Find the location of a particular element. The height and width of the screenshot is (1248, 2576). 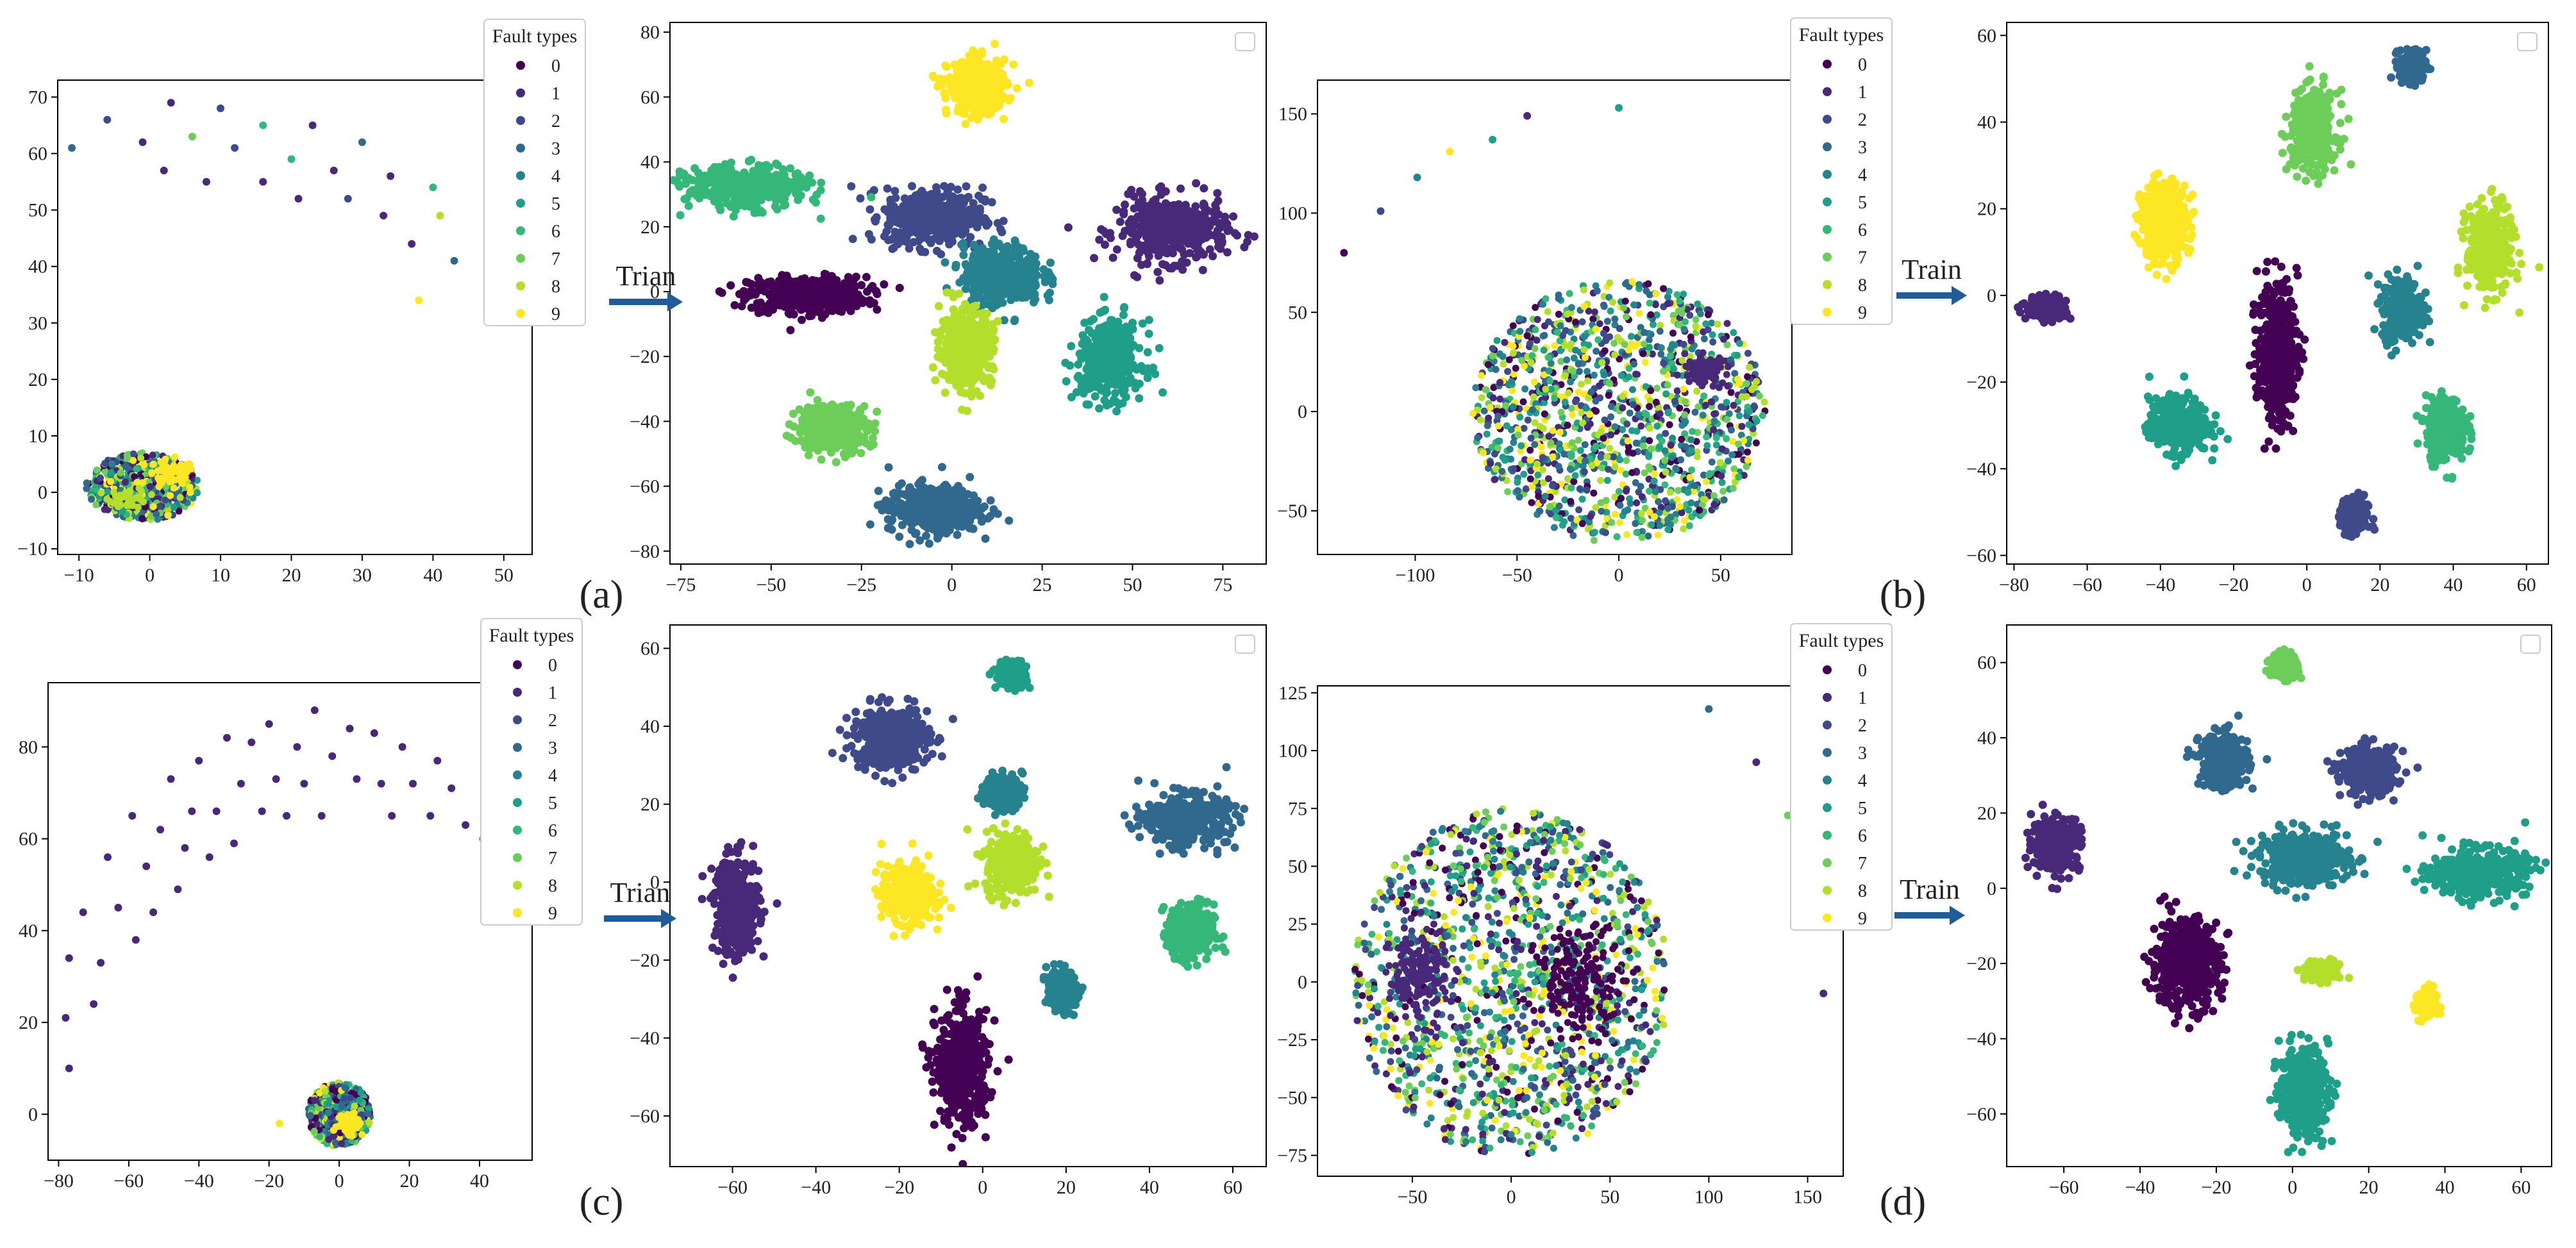

legend-marker is located at coordinates (520, 203).